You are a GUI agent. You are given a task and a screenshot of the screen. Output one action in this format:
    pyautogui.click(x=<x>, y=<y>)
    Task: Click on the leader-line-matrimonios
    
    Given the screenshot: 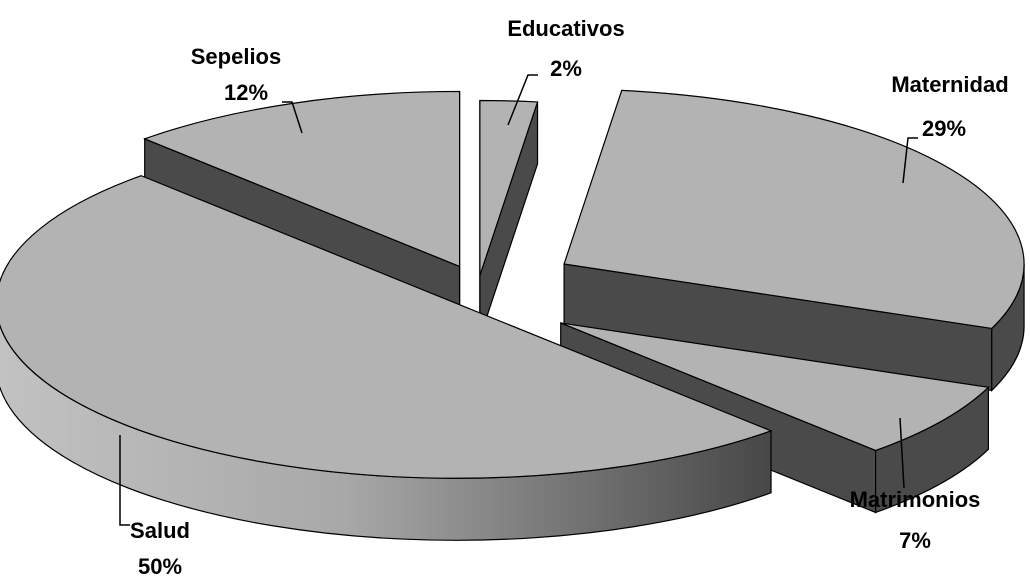 What is the action you would take?
    pyautogui.click(x=902, y=453)
    